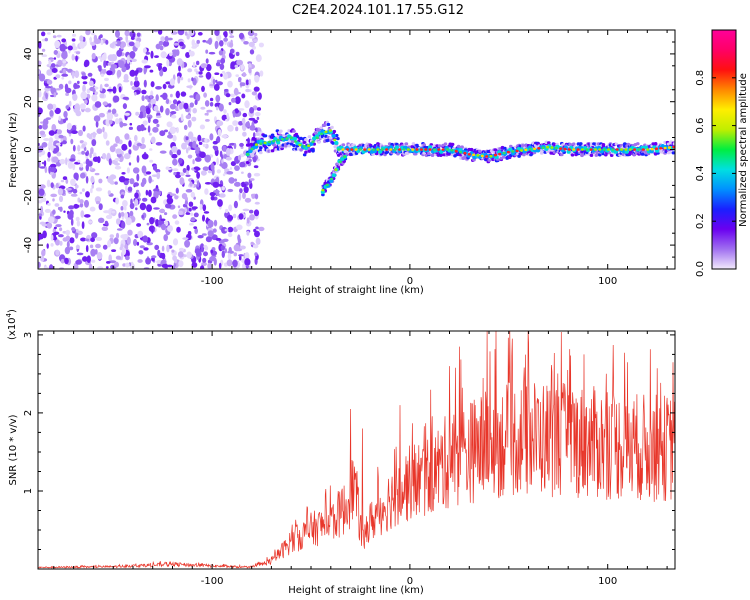 This screenshot has height=600, width=750. Describe the element at coordinates (700, 173) in the screenshot. I see `colorbar-tick-label: 0.4` at that location.